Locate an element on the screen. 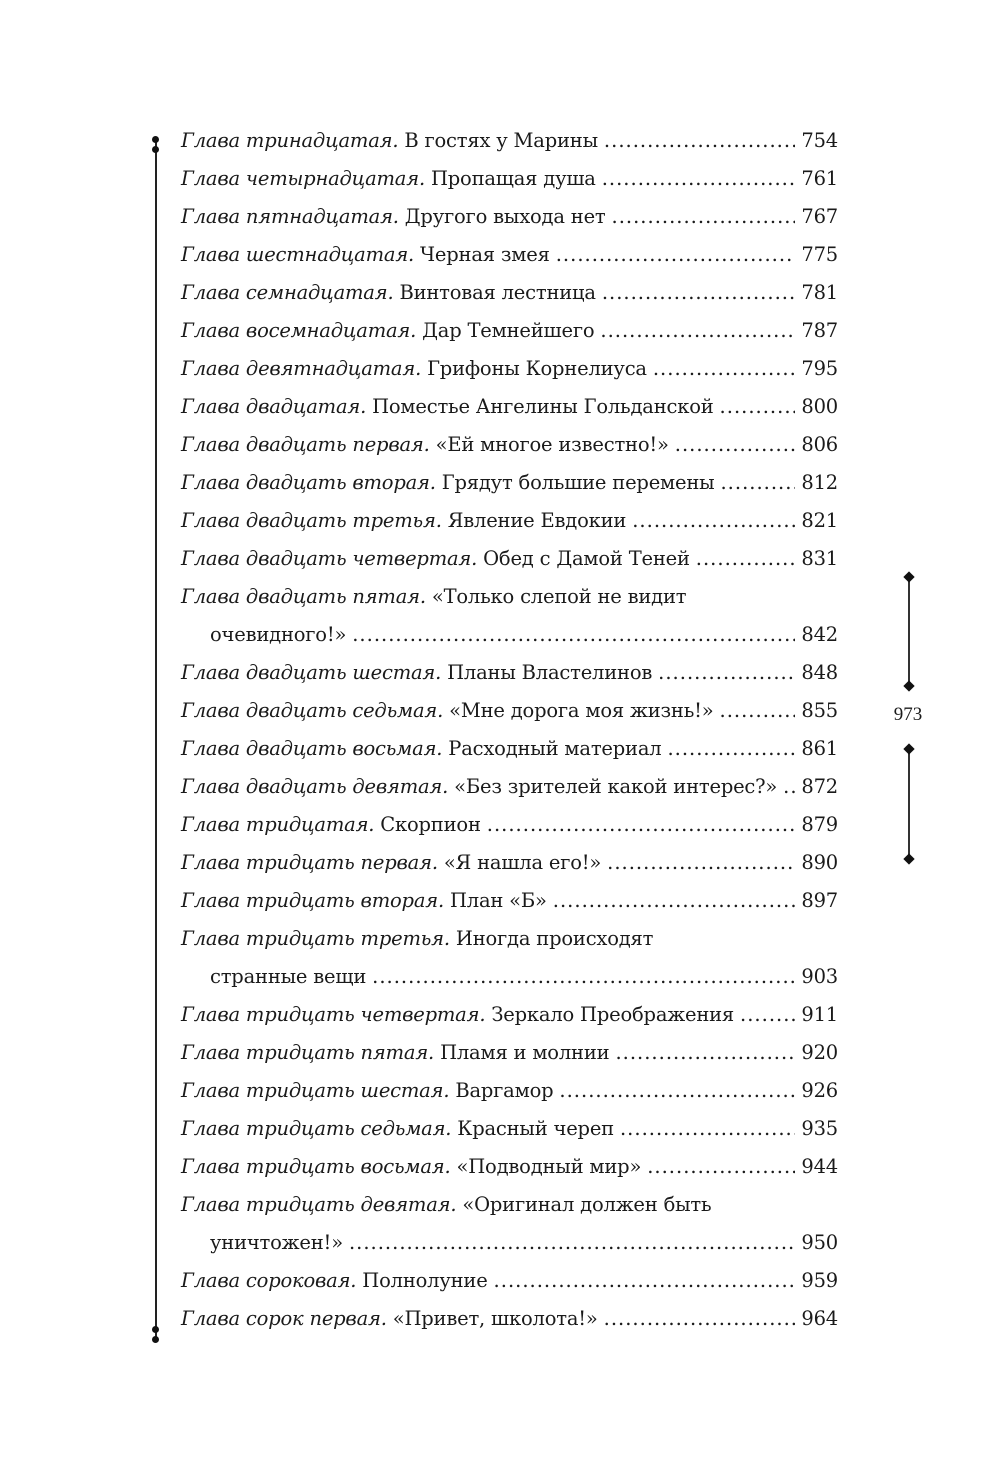 Image resolution: width=1000 pixels, height=1468 pixels. chapter-label: Глава девятнадцатая. is located at coordinates (301, 368).